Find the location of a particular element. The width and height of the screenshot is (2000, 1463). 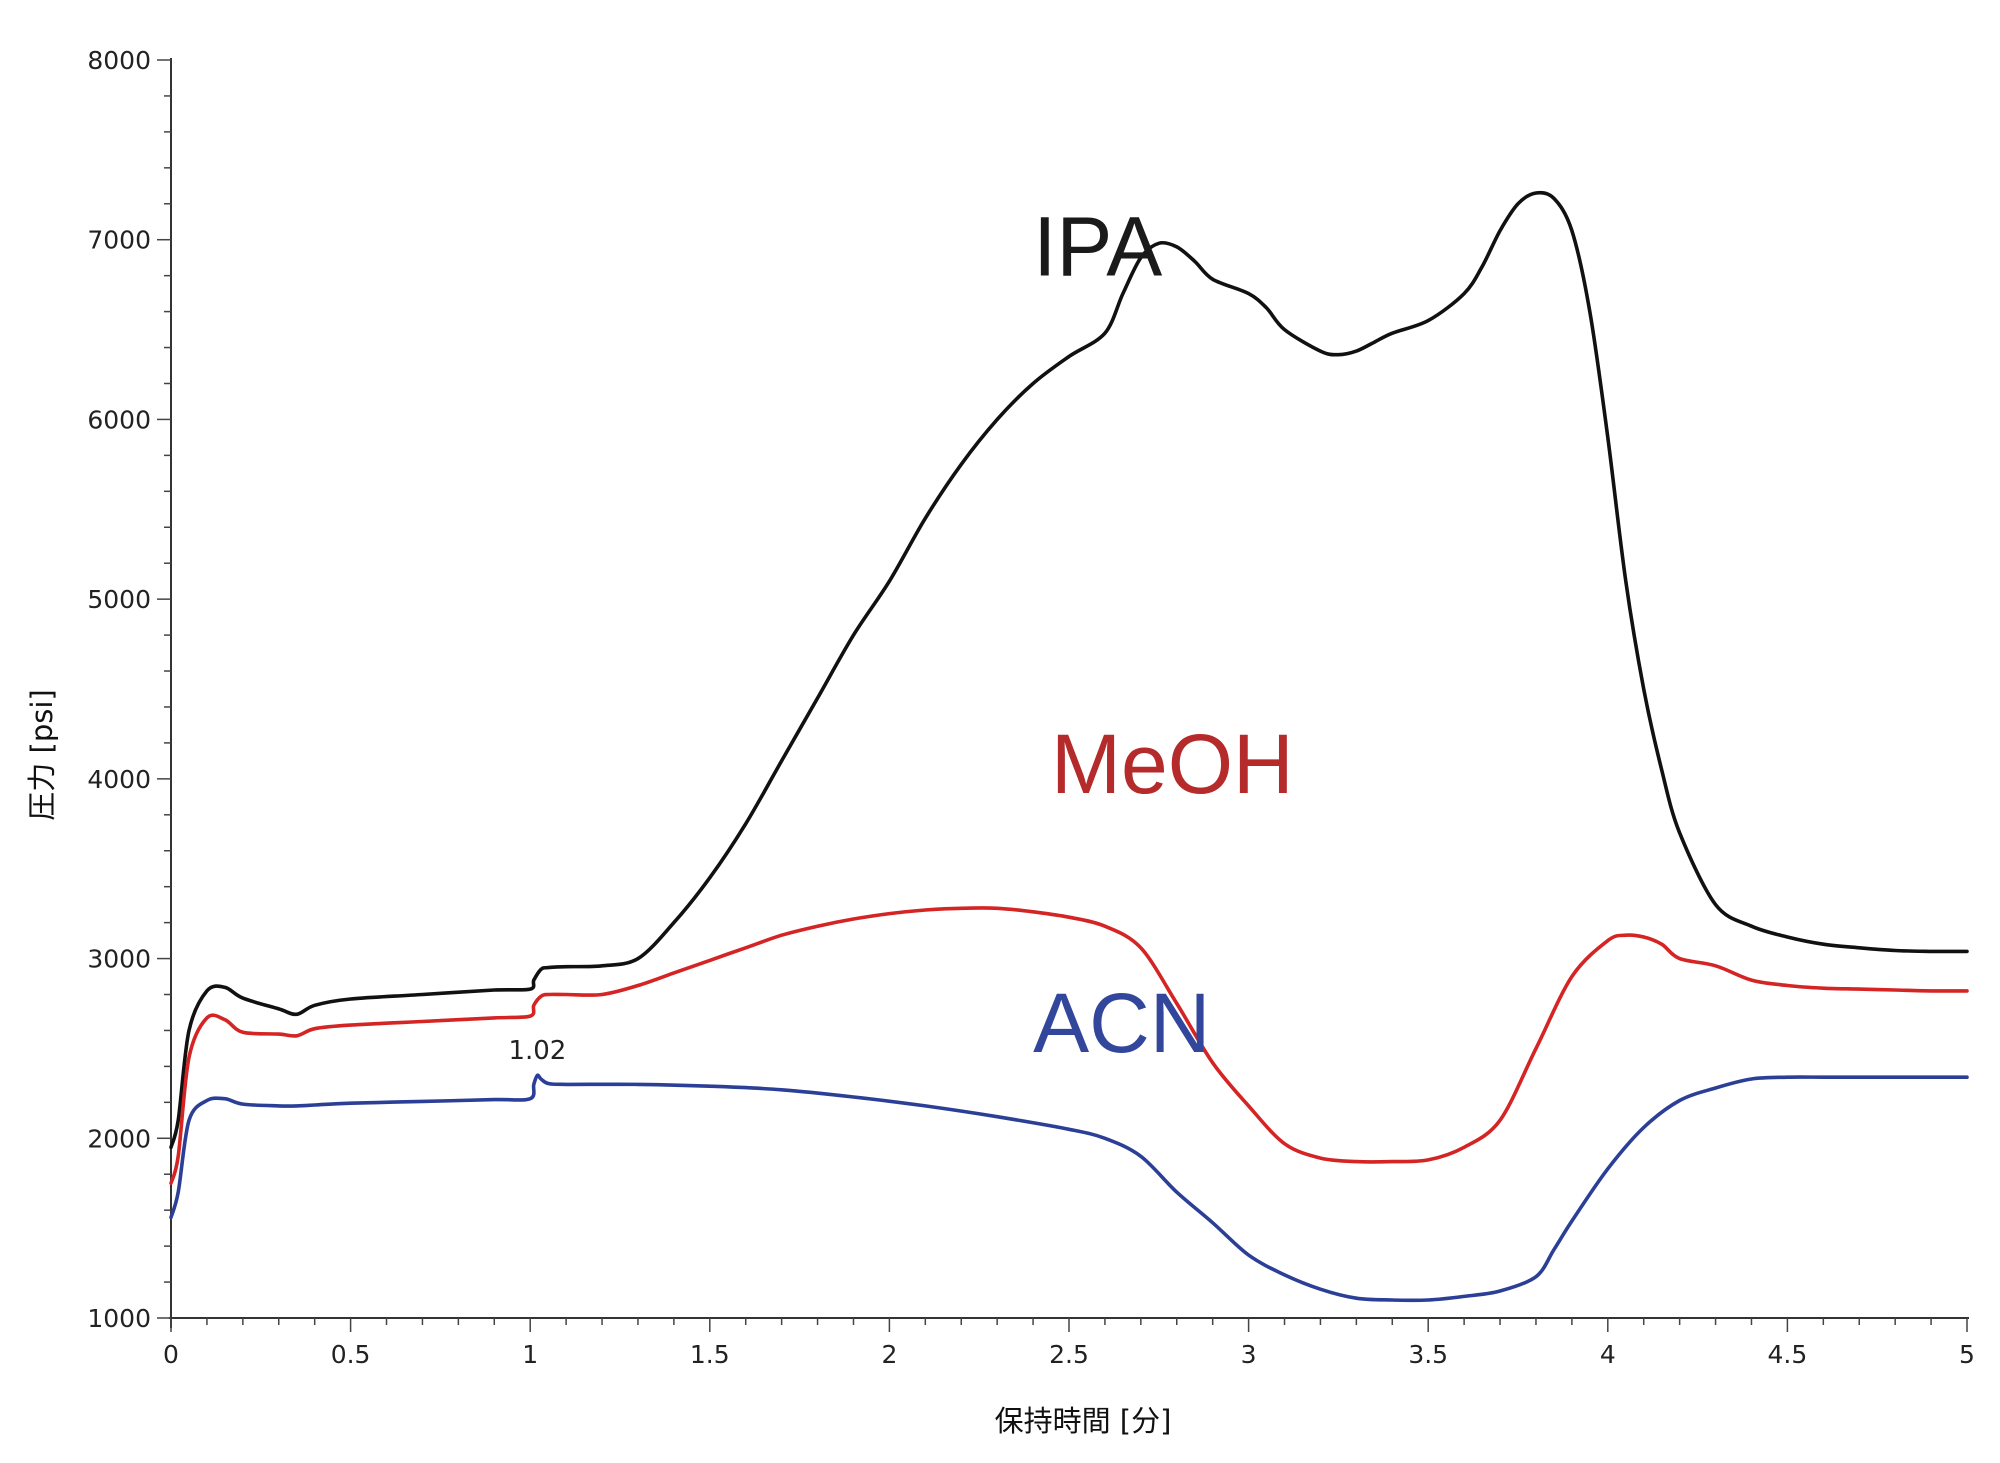

series-line-acn is located at coordinates (1069, 1188).